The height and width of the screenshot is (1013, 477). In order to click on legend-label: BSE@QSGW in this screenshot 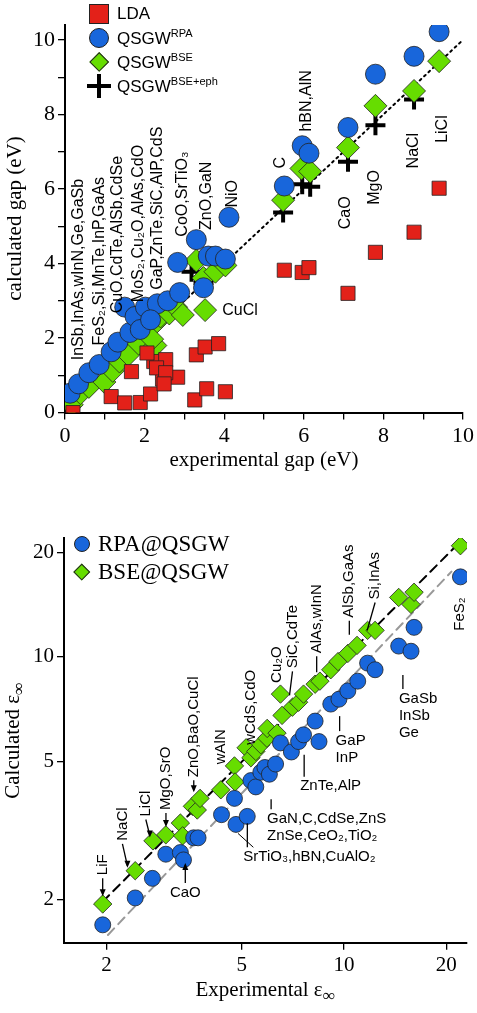, I will do `click(164, 572)`.